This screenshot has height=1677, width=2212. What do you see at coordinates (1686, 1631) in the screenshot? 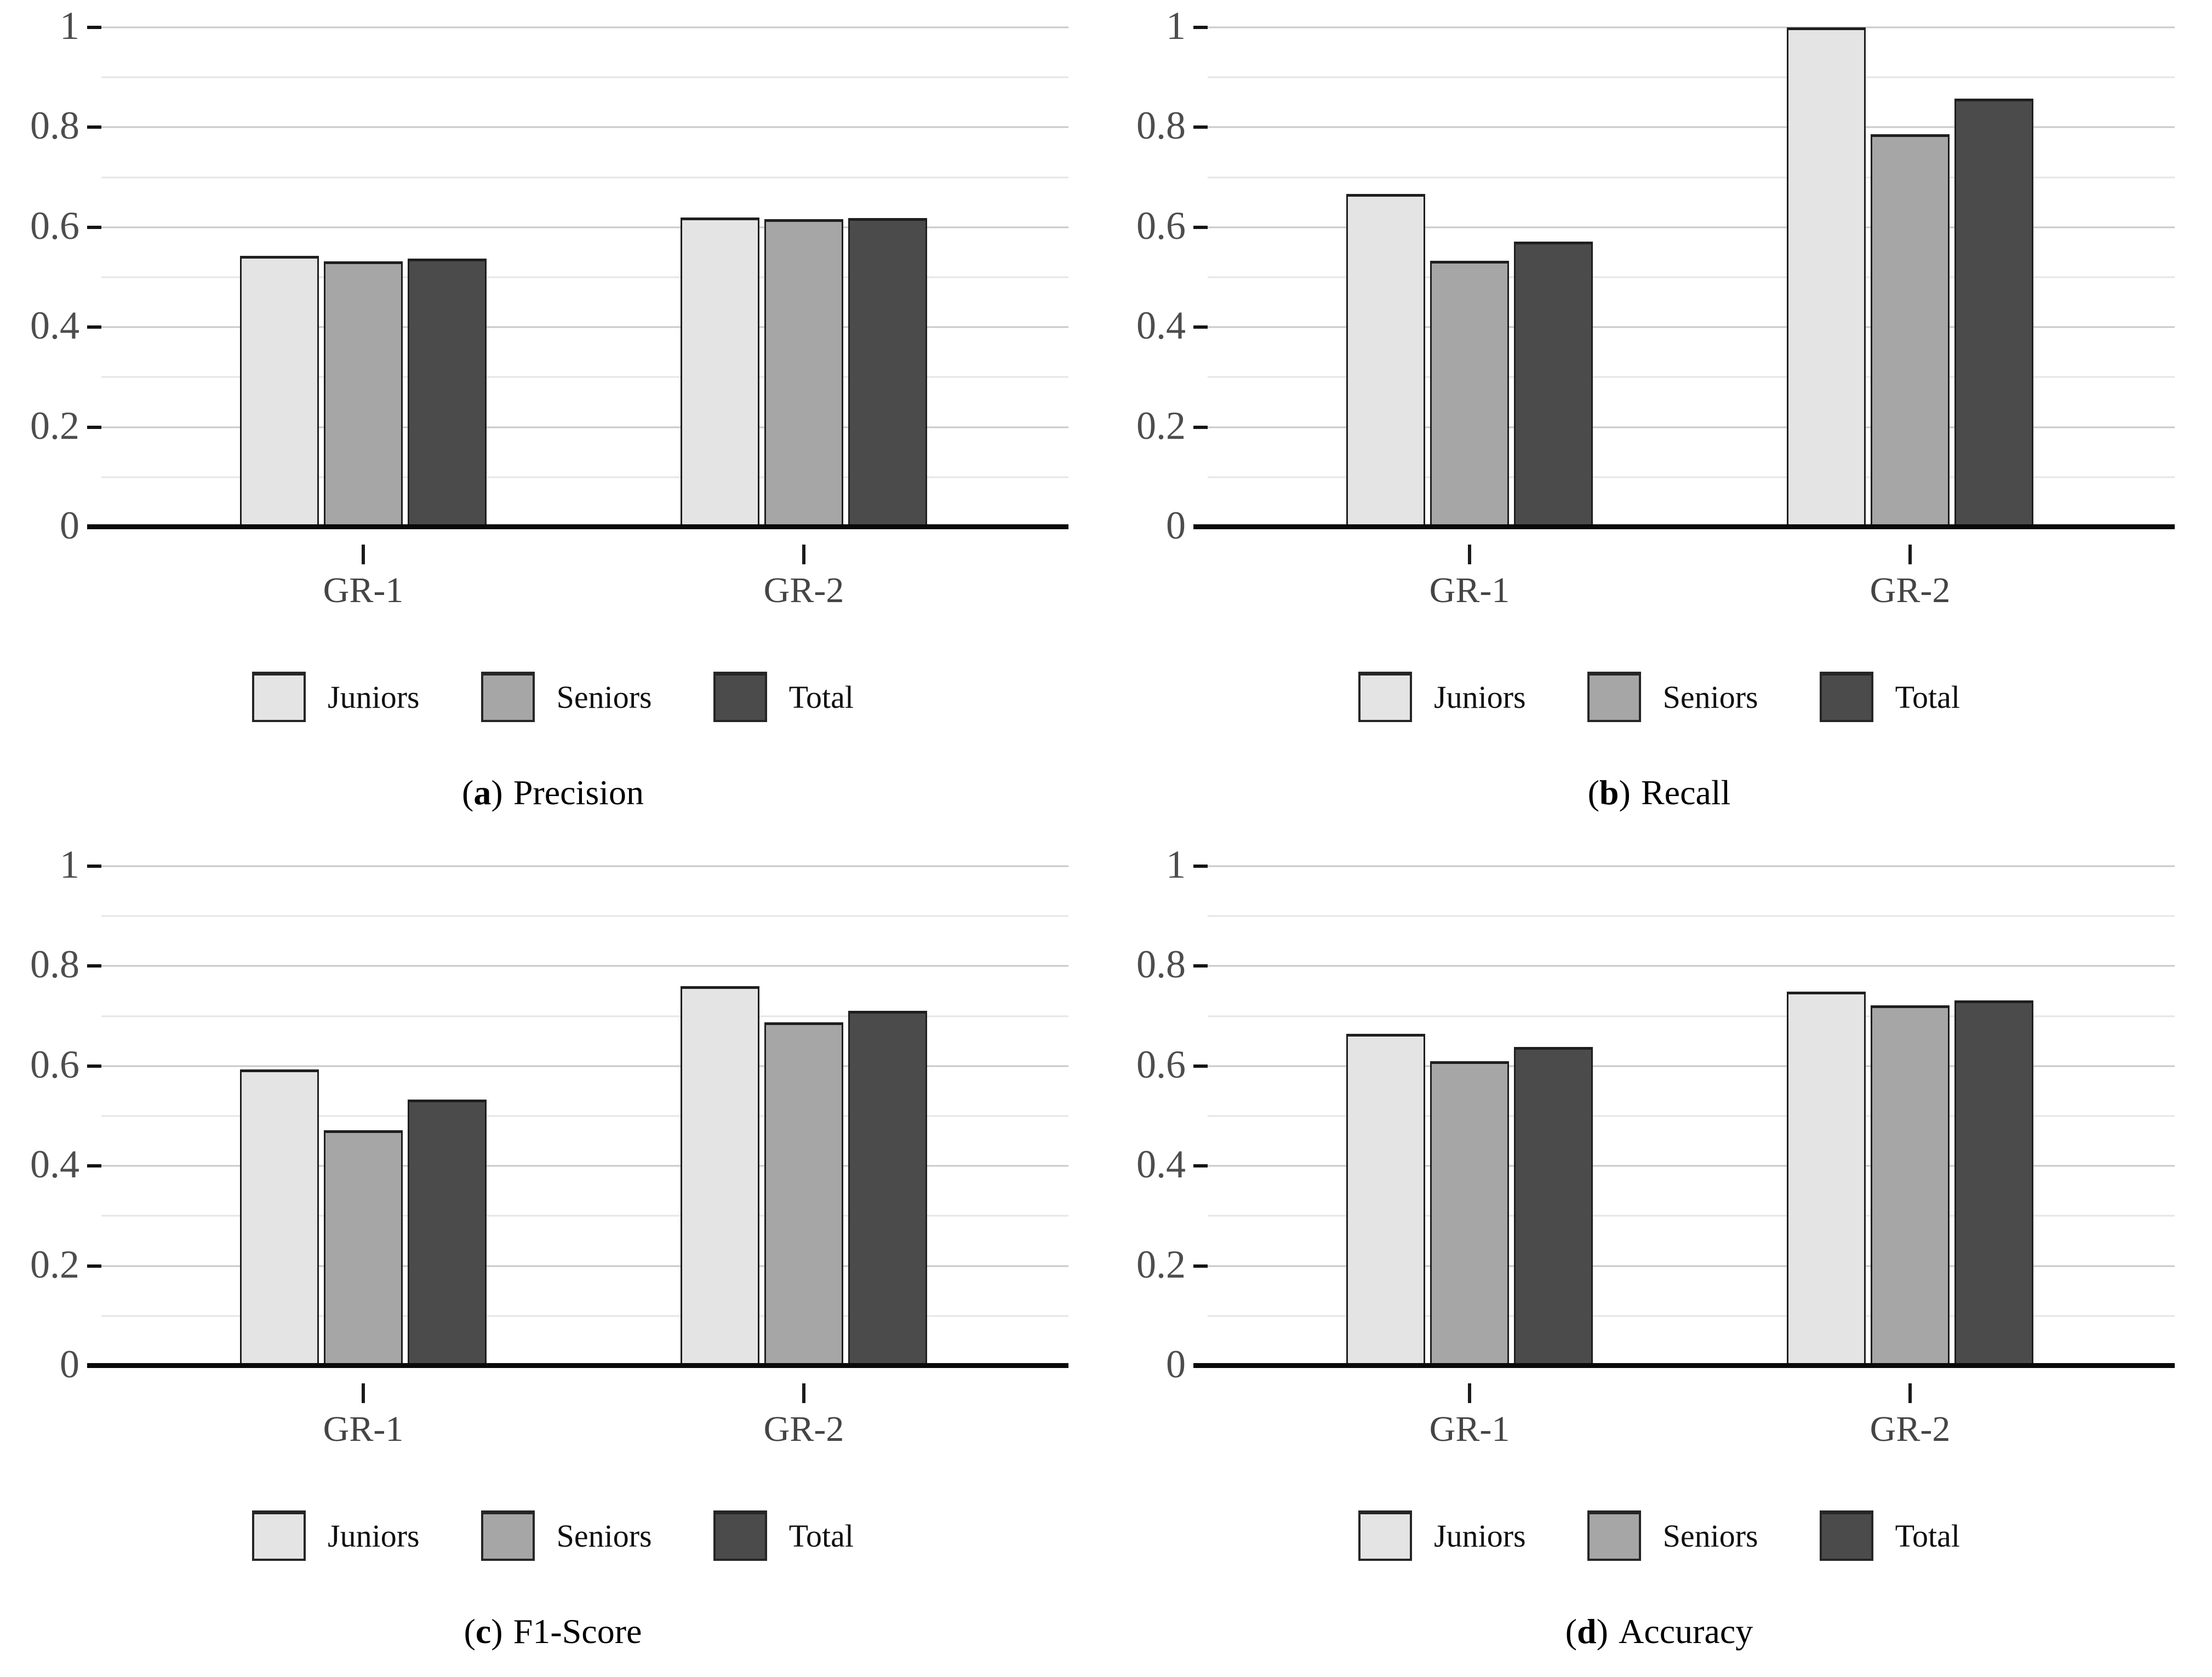
I see `caption-title: Accuracy` at bounding box center [1686, 1631].